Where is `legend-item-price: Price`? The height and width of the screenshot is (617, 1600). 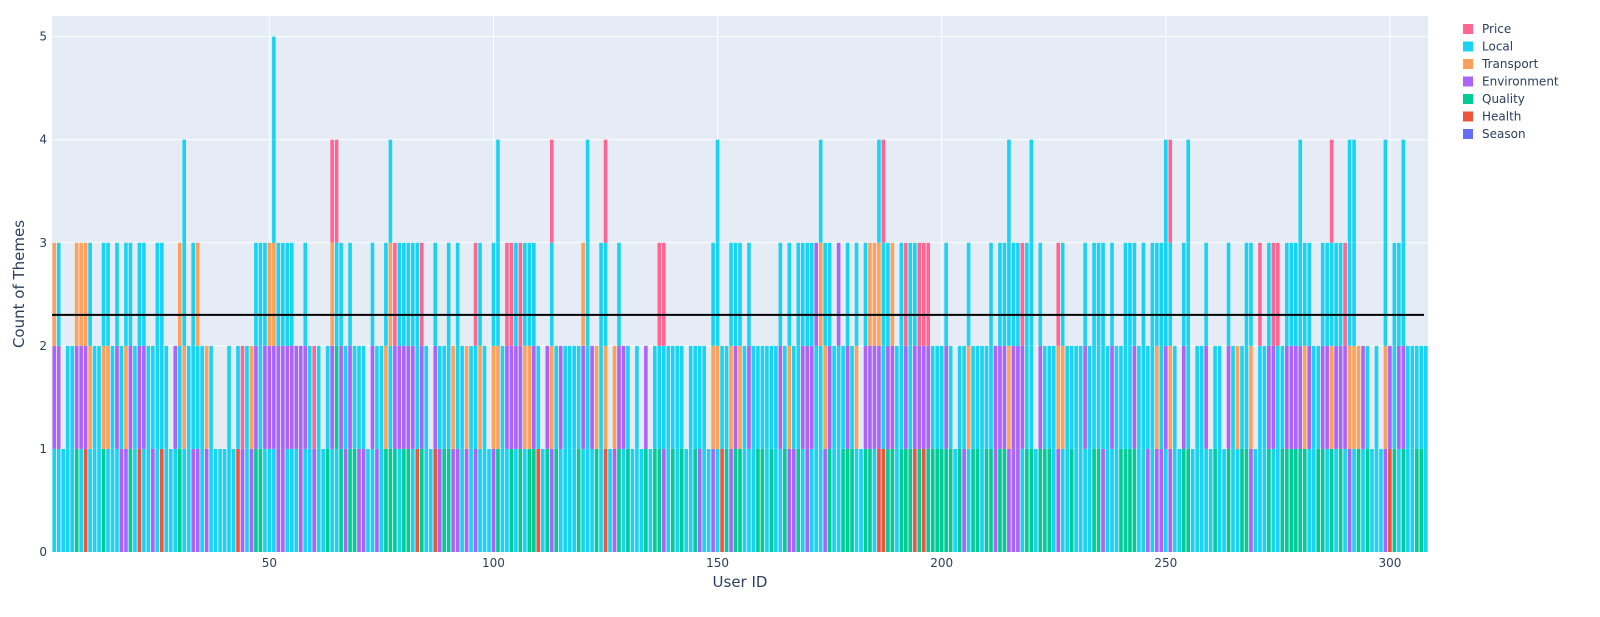 legend-item-price: Price is located at coordinates (1496, 29).